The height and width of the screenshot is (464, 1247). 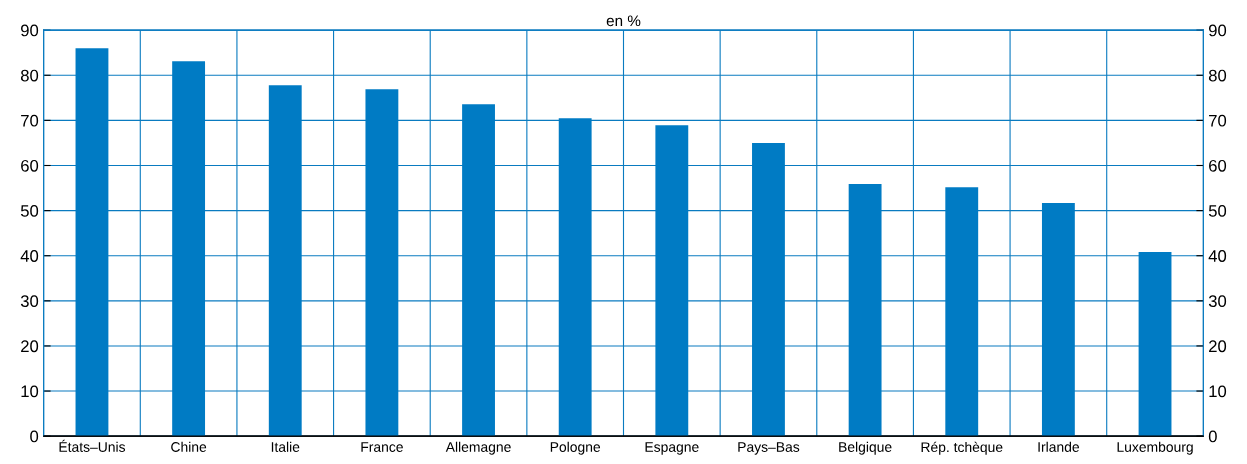 What do you see at coordinates (1218, 346) in the screenshot?
I see `y2-tick-label: 20` at bounding box center [1218, 346].